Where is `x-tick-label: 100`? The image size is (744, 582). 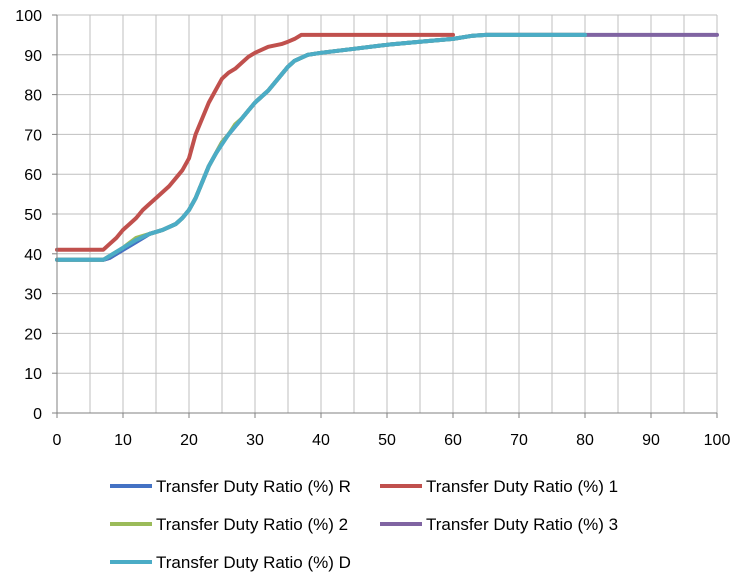
x-tick-label: 100 is located at coordinates (717, 440).